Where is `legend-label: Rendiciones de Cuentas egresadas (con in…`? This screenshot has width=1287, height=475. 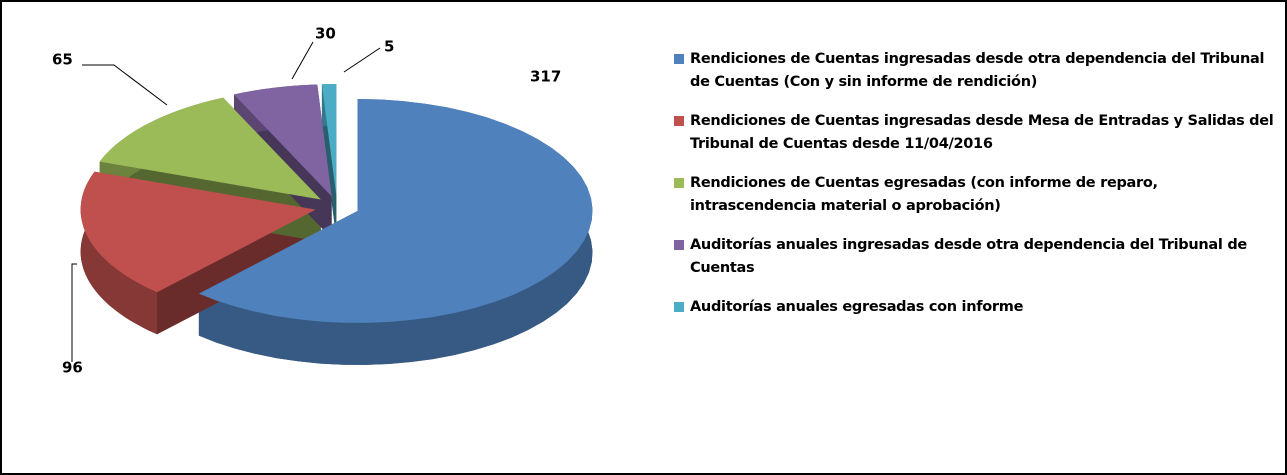
legend-label: Rendiciones de Cuentas egresadas (con in… is located at coordinates (924, 194).